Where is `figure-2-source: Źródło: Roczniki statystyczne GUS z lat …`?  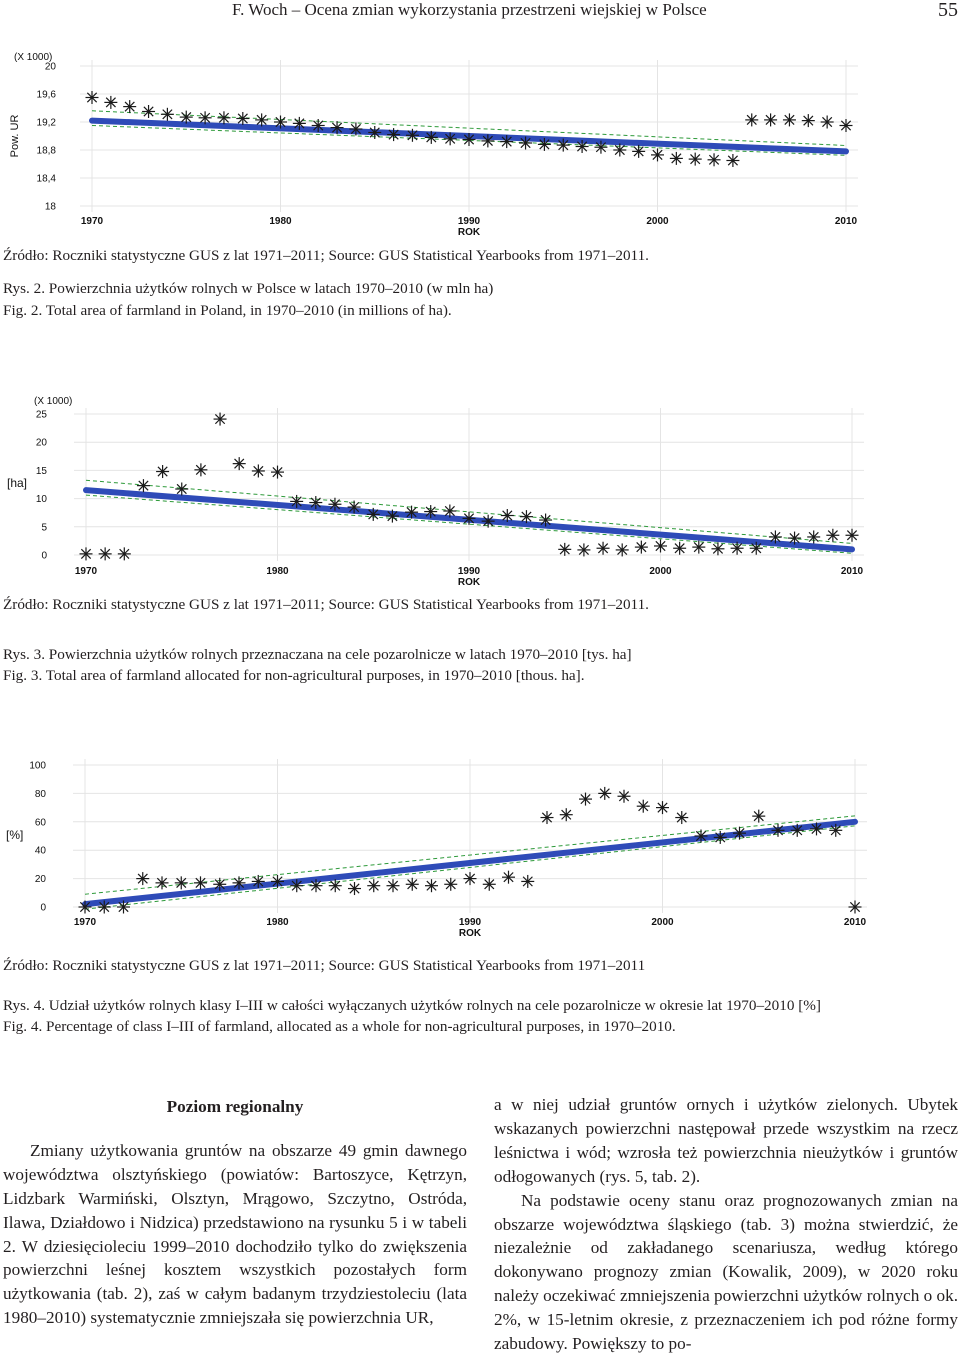
figure-2-source: Źródło: Roczniki statystyczne GUS z lat … is located at coordinates (326, 255).